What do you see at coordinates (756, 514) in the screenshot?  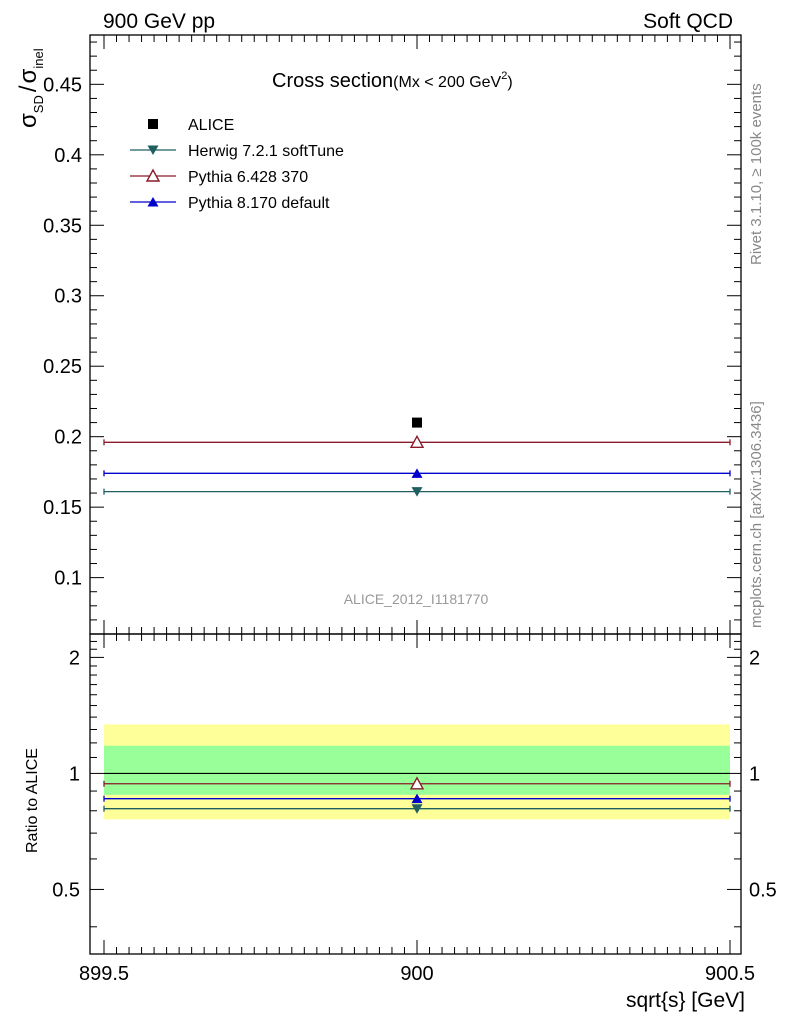 I see `mcplots-label: mcplots.cern.ch [arXiv:1306.3436]` at bounding box center [756, 514].